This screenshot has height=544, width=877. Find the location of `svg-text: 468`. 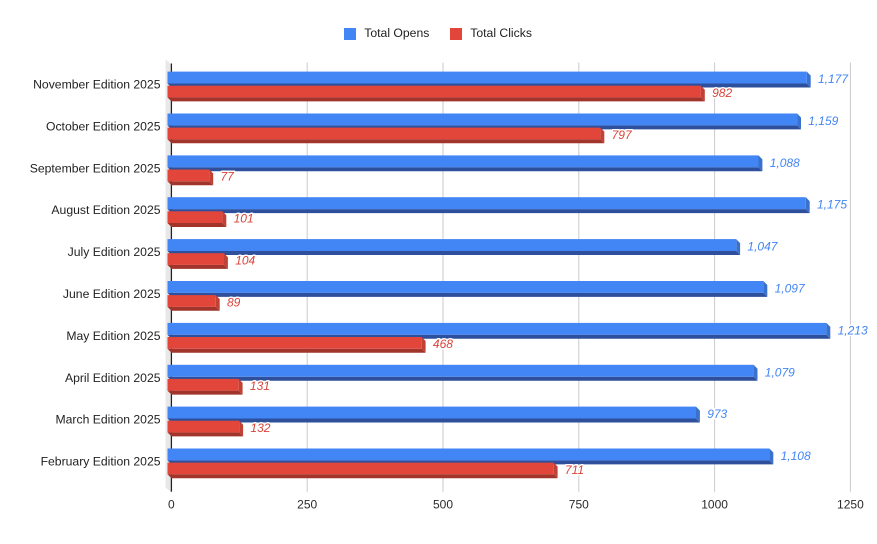

svg-text: 468 is located at coordinates (443, 344).